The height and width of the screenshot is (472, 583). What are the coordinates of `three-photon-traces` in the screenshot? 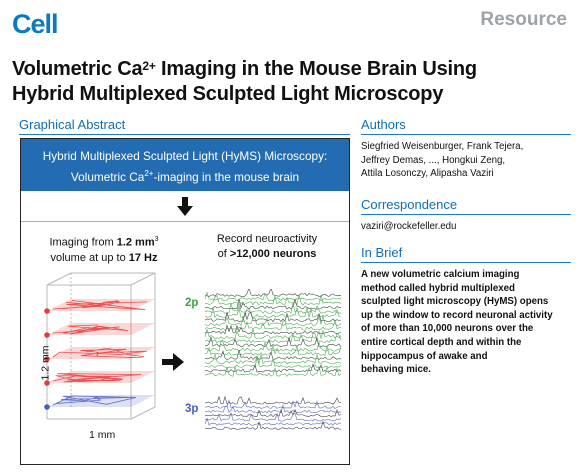 It's located at (273, 412).